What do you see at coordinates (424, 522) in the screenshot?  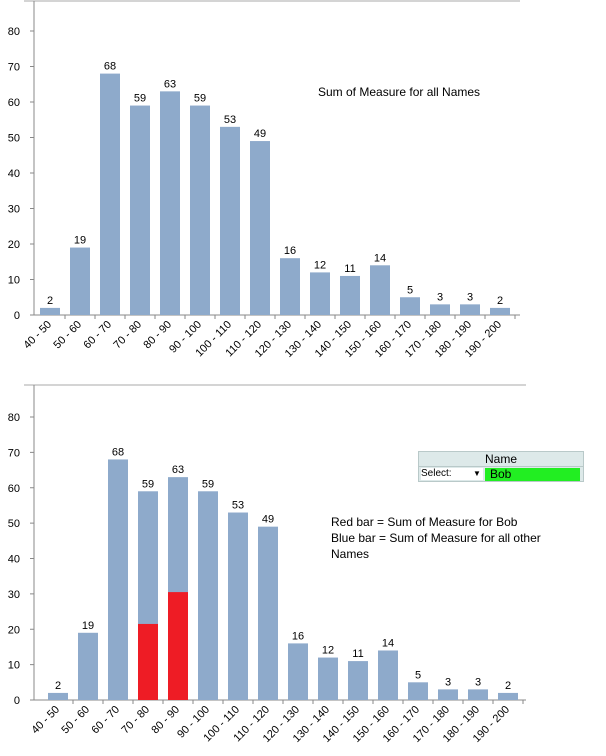 I see `chart-caption-line: Red bar = Sum of Measure for Bob` at bounding box center [424, 522].